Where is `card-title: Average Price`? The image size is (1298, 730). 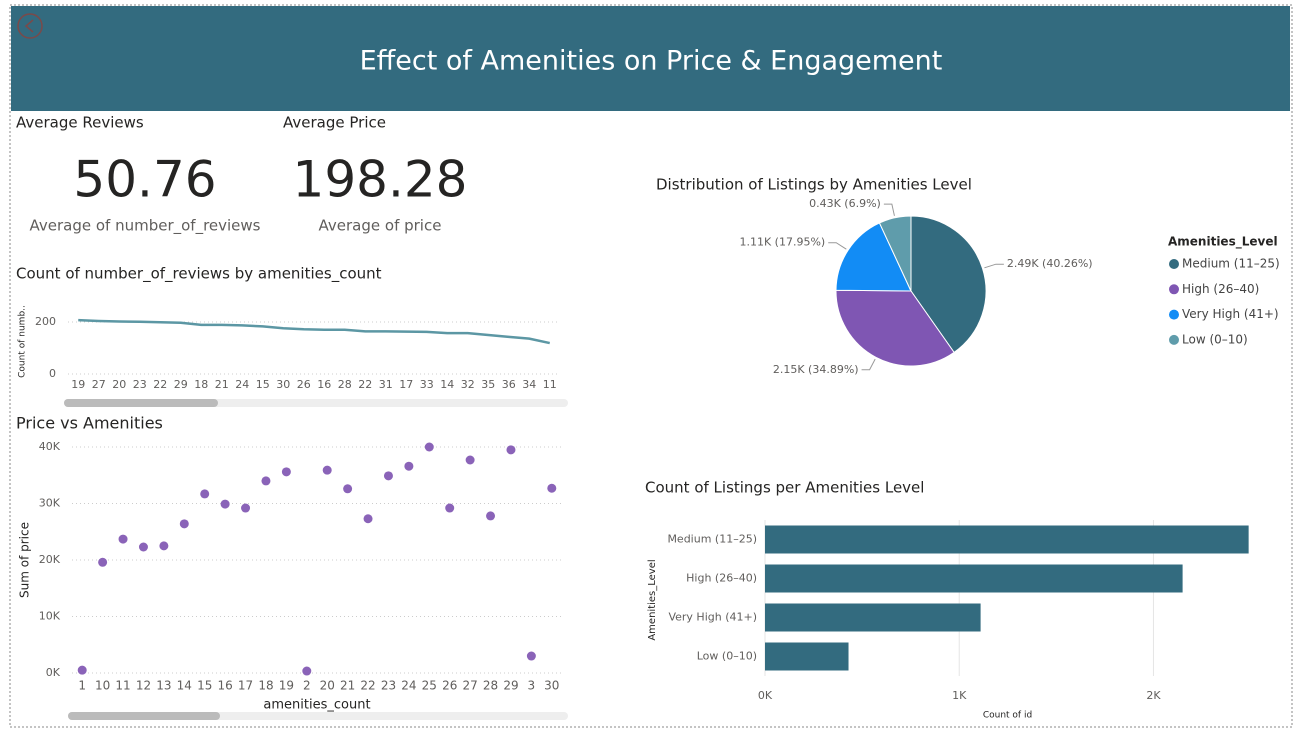
card-title: Average Price is located at coordinates (334, 123).